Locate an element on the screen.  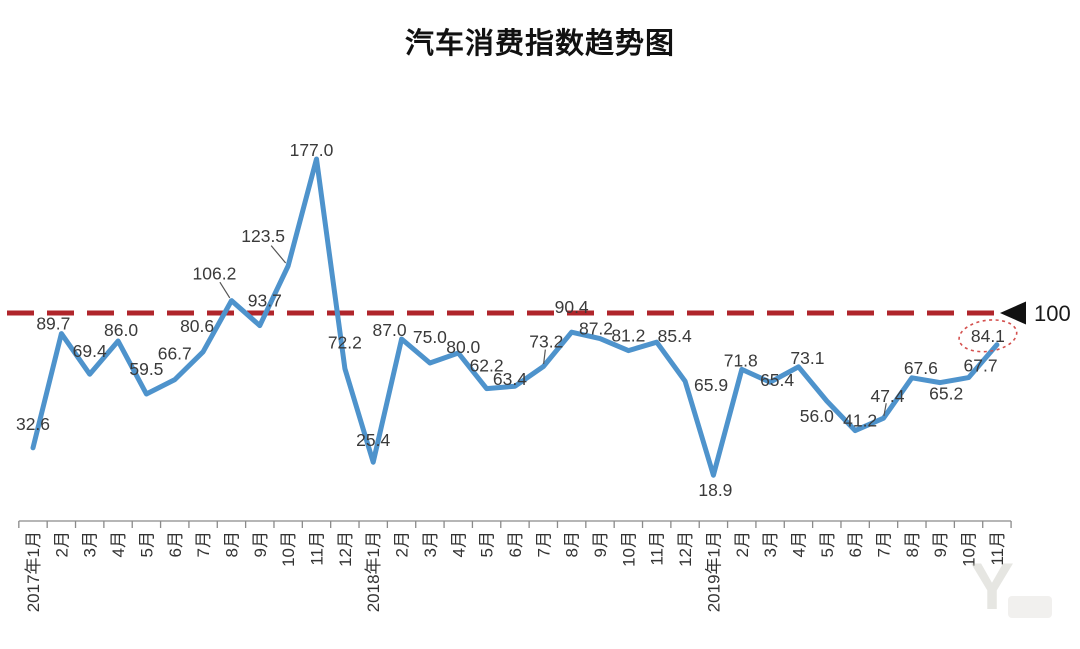
data-label: 80.6 is located at coordinates (197, 326).